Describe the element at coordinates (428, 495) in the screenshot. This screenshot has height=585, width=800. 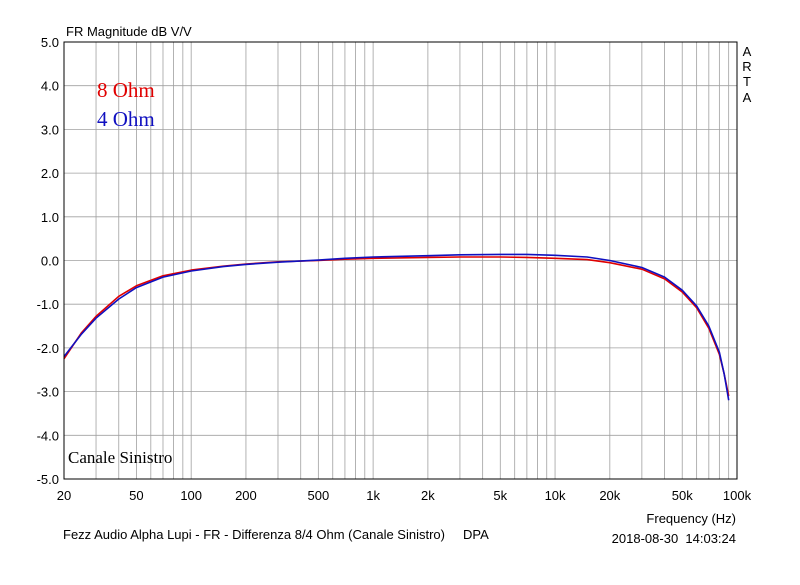
I see `x-tick-label: 2k` at that location.